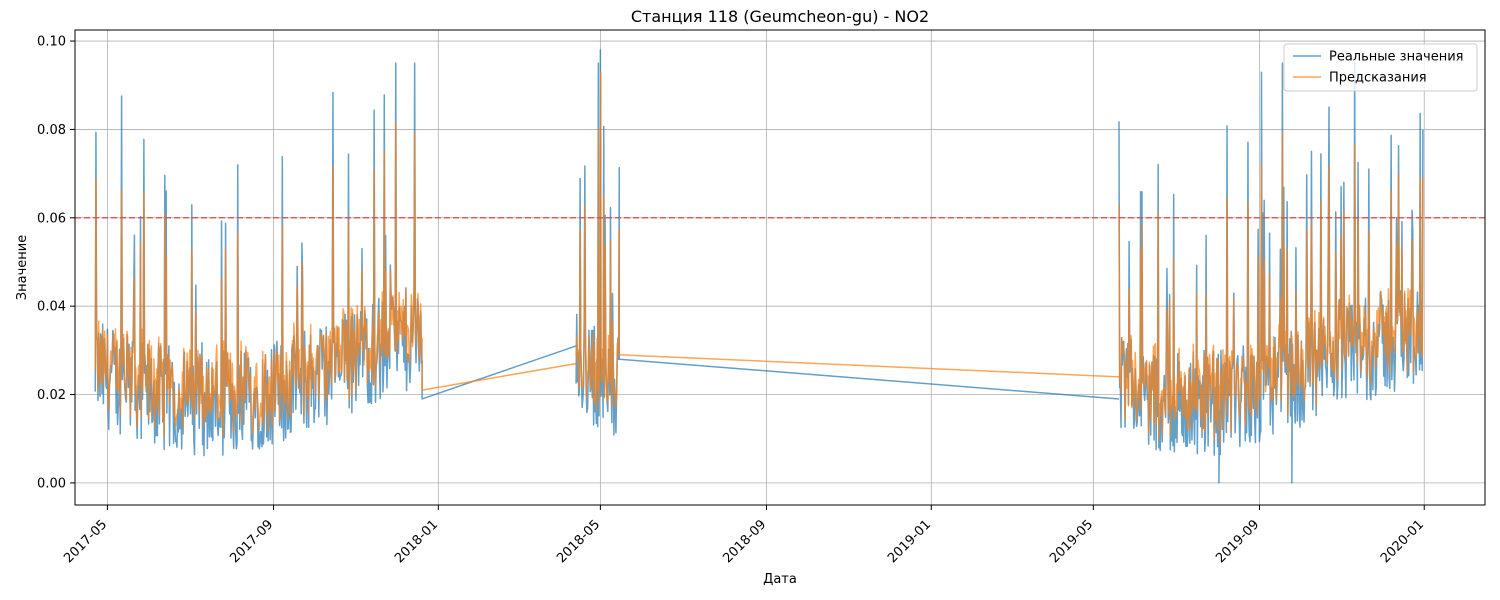 The image size is (1500, 600). I want to click on legend-label: Реальные значения, so click(1396, 57).